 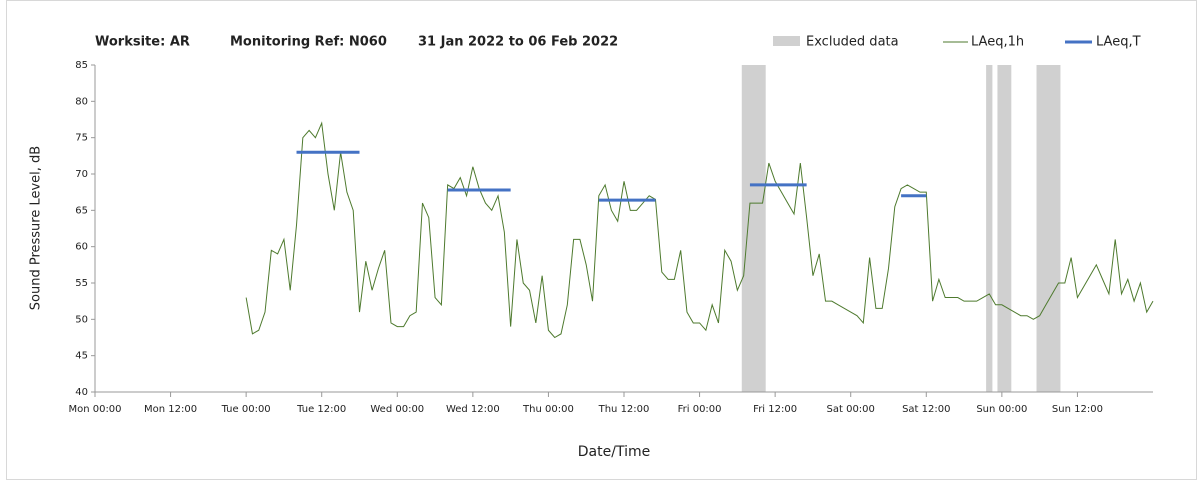 What do you see at coordinates (1077, 409) in the screenshot?
I see `x-tick-label: Sun 12:00` at bounding box center [1077, 409].